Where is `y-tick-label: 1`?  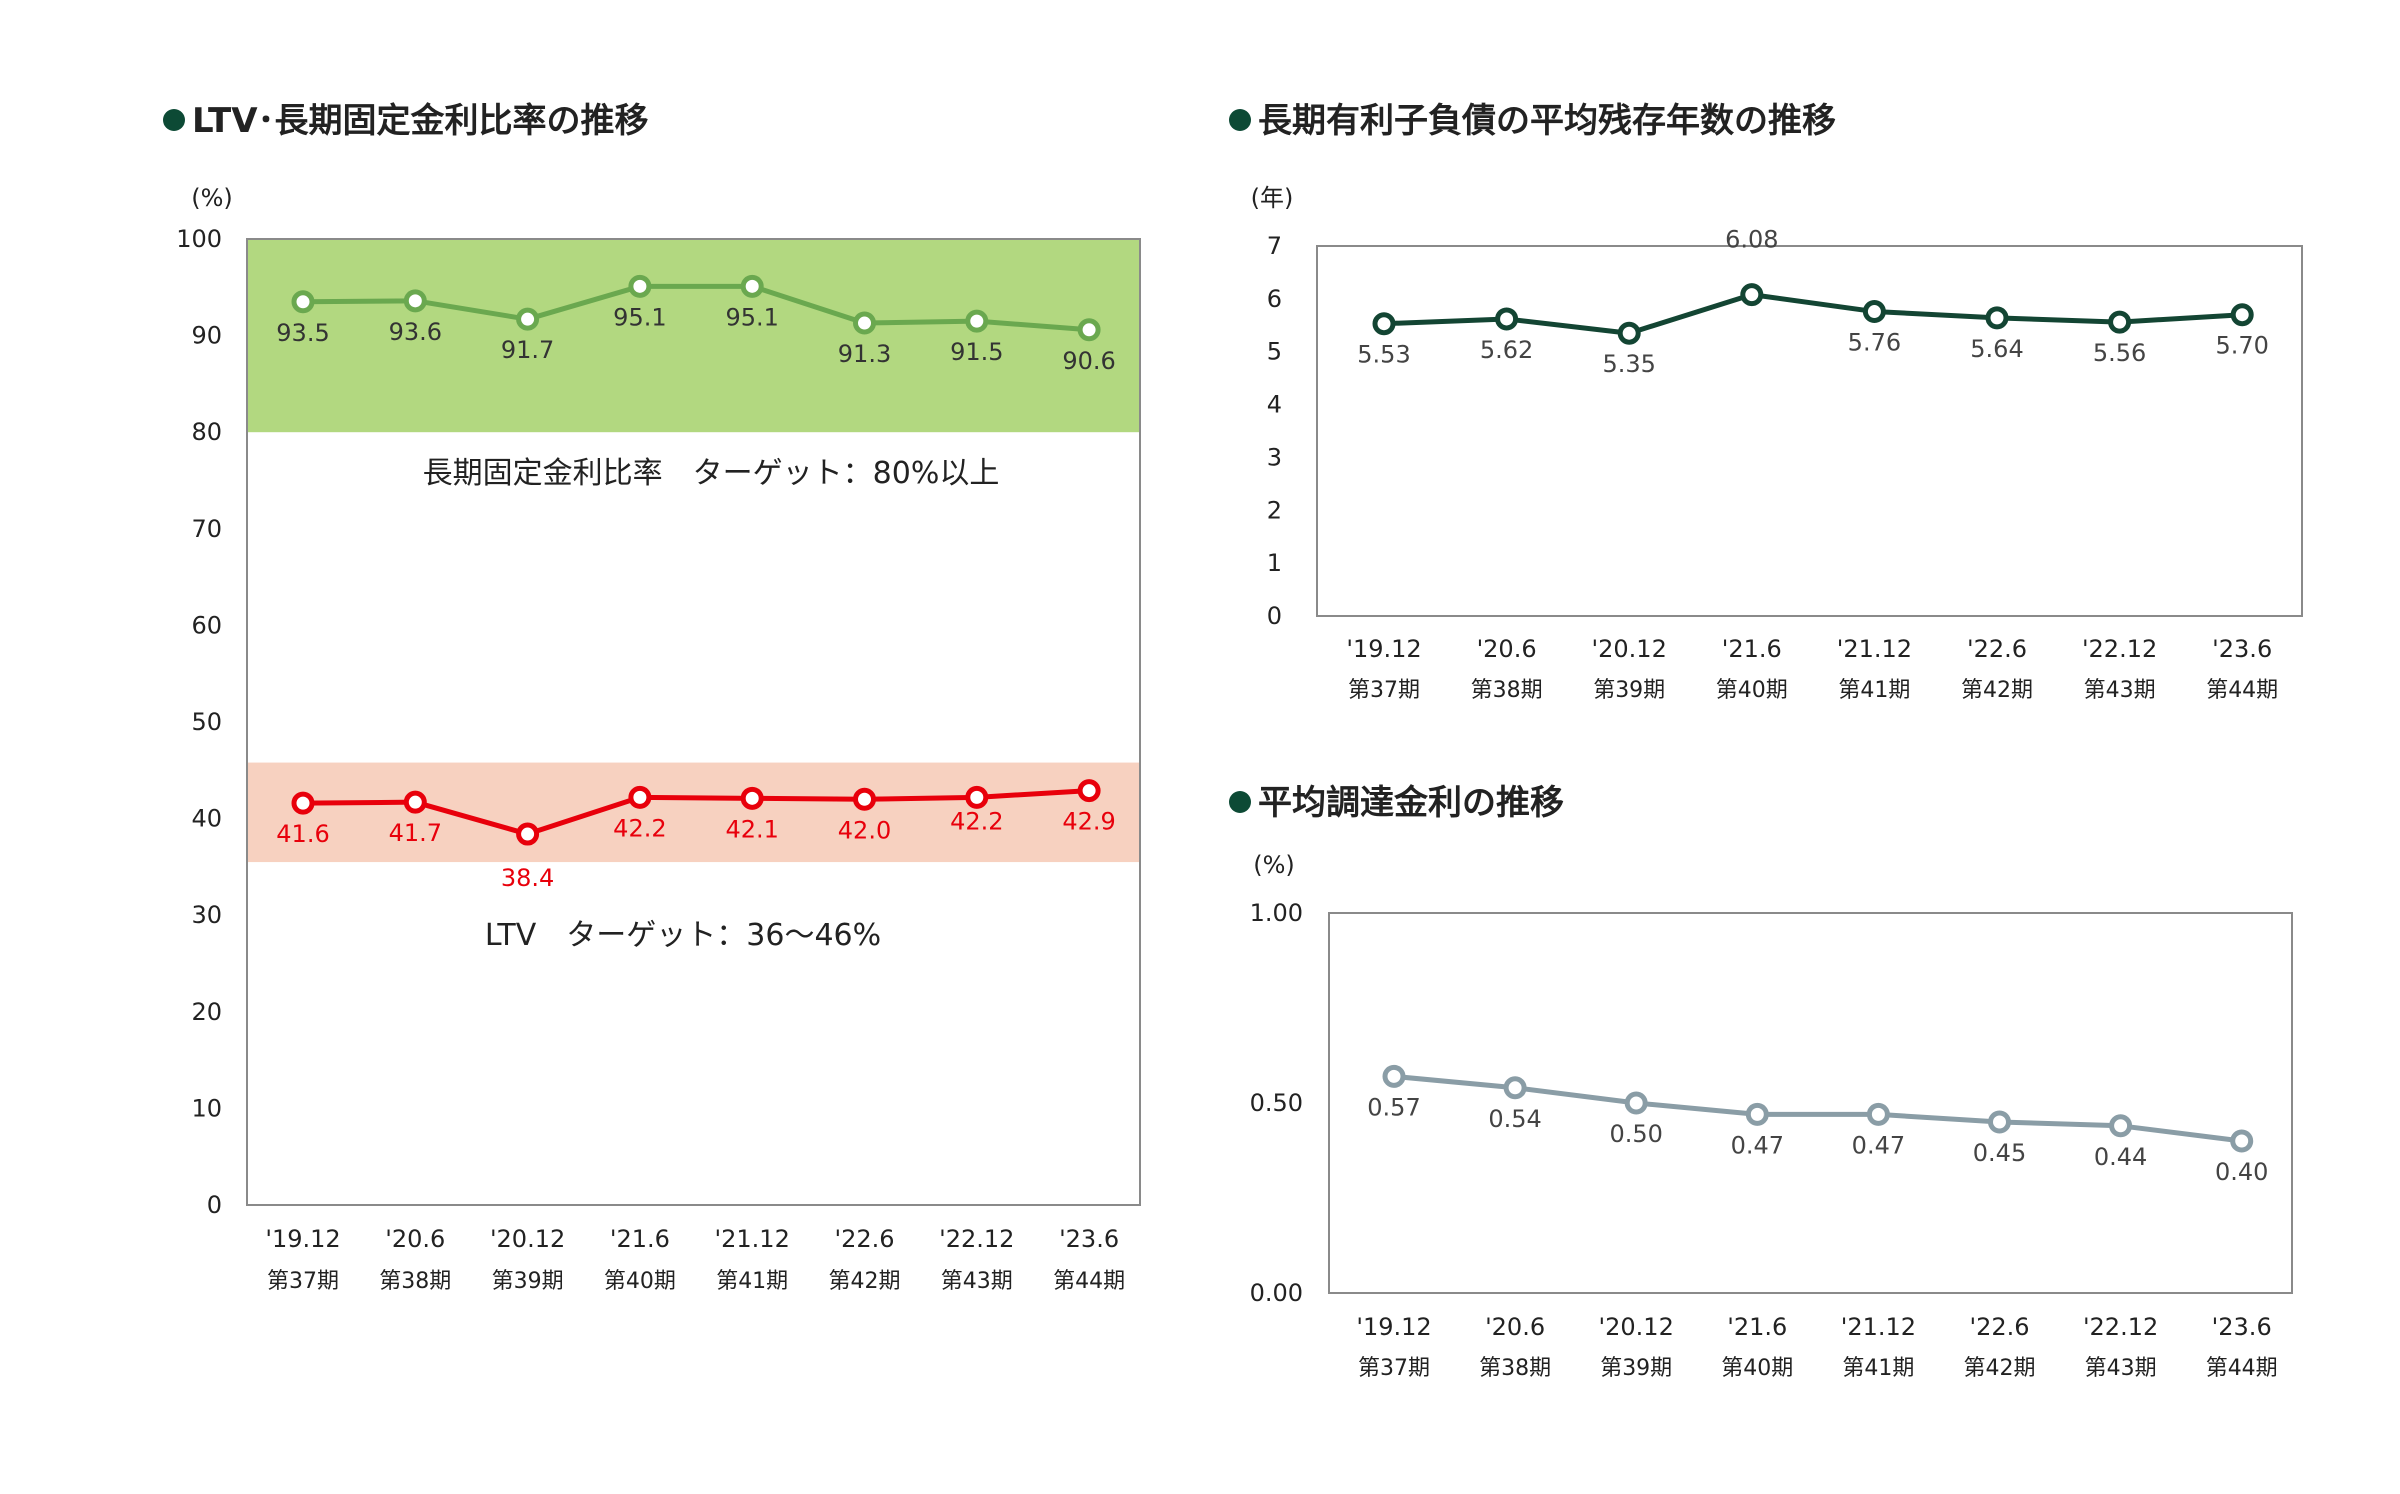
y-tick-label: 1 is located at coordinates (1274, 563).